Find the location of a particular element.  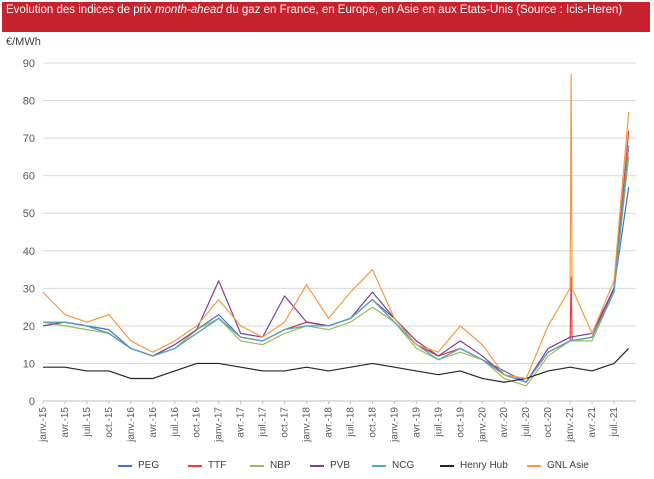

legend: PEG TTF NBP PVB NCG Henry Hub GNL Asie is located at coordinates (327, 467).